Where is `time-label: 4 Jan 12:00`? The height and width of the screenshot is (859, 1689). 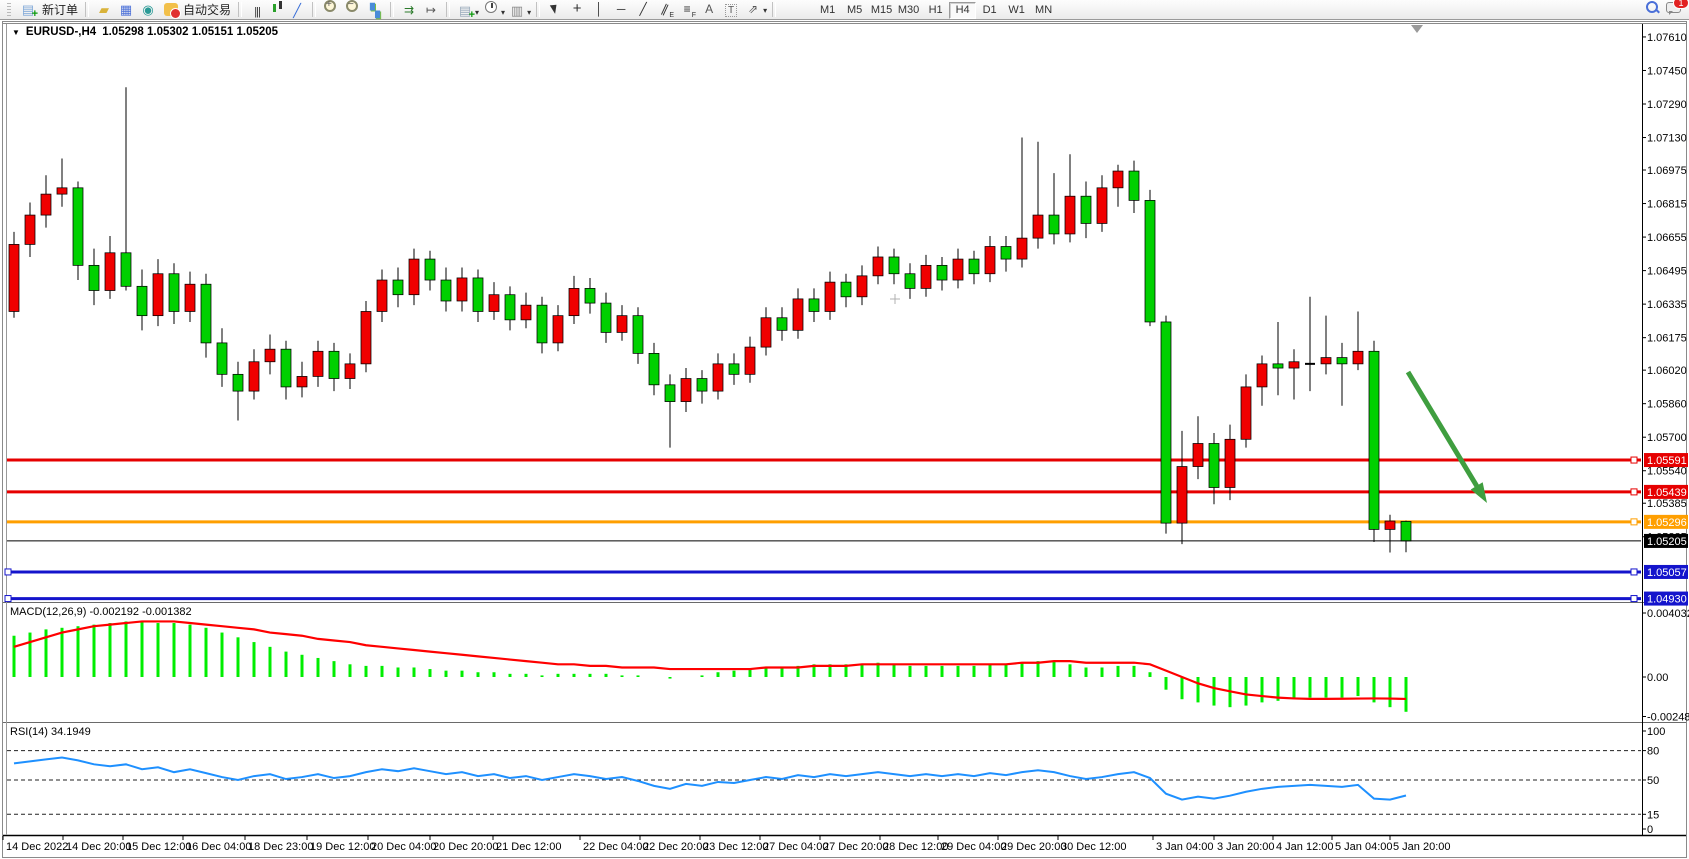
time-label: 4 Jan 12:00 is located at coordinates (1305, 847).